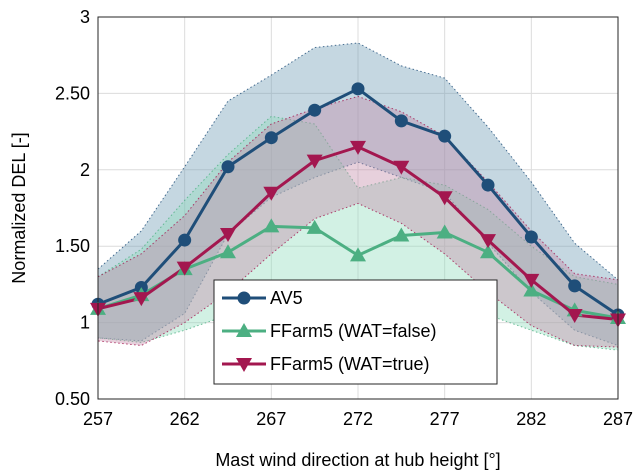 The width and height of the screenshot is (640, 473). I want to click on x-tick-label: 287, so click(618, 419).